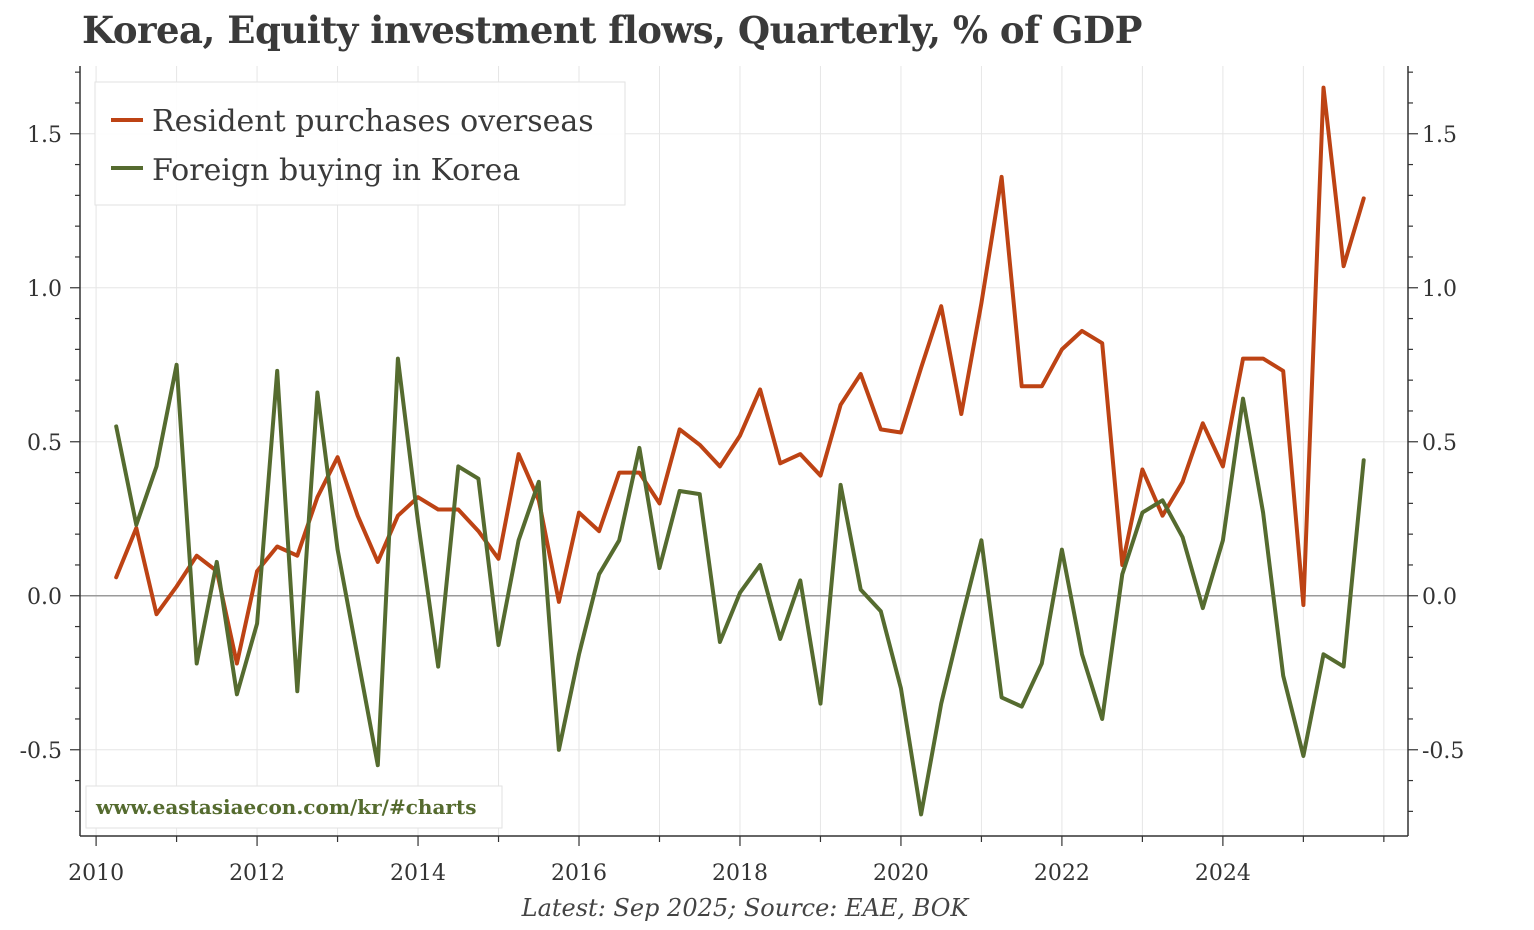  What do you see at coordinates (901, 873) in the screenshot?
I see `x-tick-label-2020: 2020` at bounding box center [901, 873].